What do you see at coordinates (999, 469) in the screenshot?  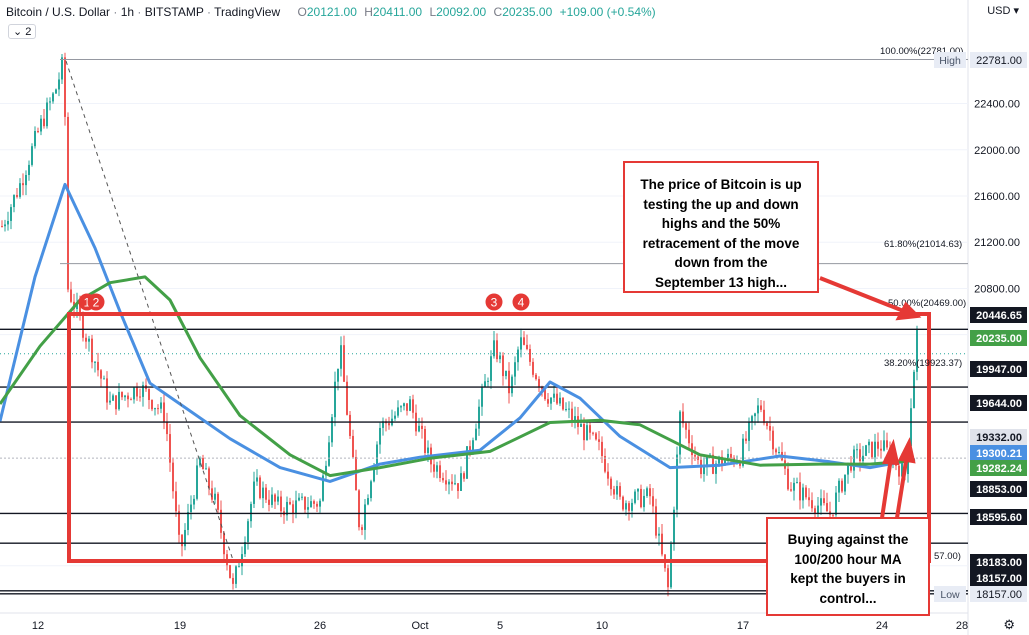 I see `price-tag-label: 19282.24` at bounding box center [999, 469].